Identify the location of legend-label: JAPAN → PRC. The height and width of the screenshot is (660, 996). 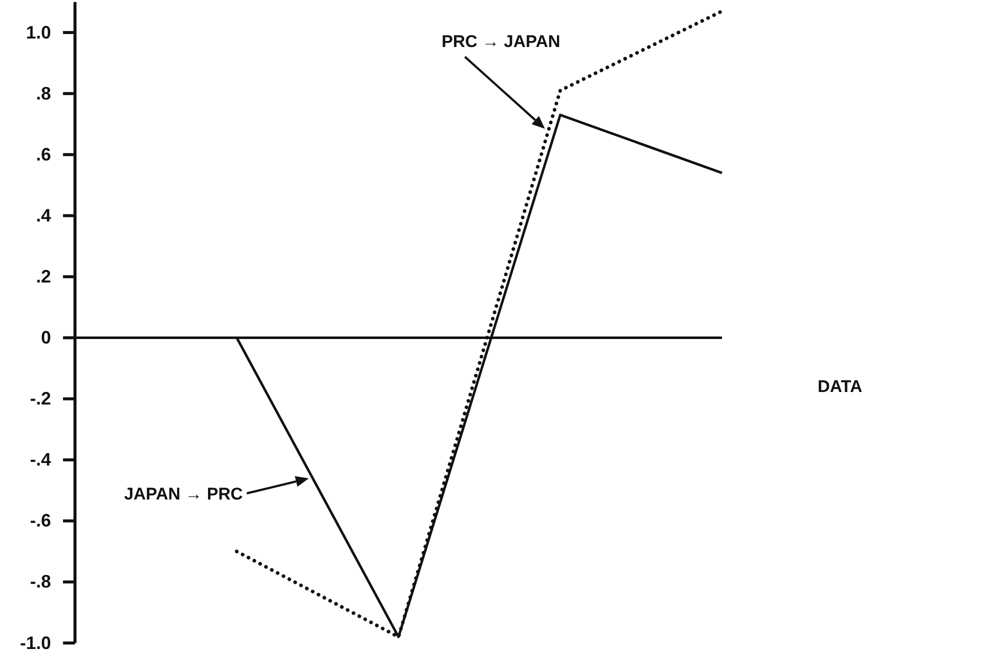
(183, 494).